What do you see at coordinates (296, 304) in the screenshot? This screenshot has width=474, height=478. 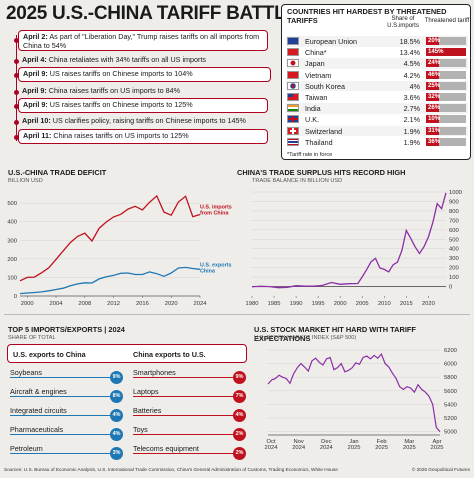 I see `x-tick-label: 1990` at bounding box center [296, 304].